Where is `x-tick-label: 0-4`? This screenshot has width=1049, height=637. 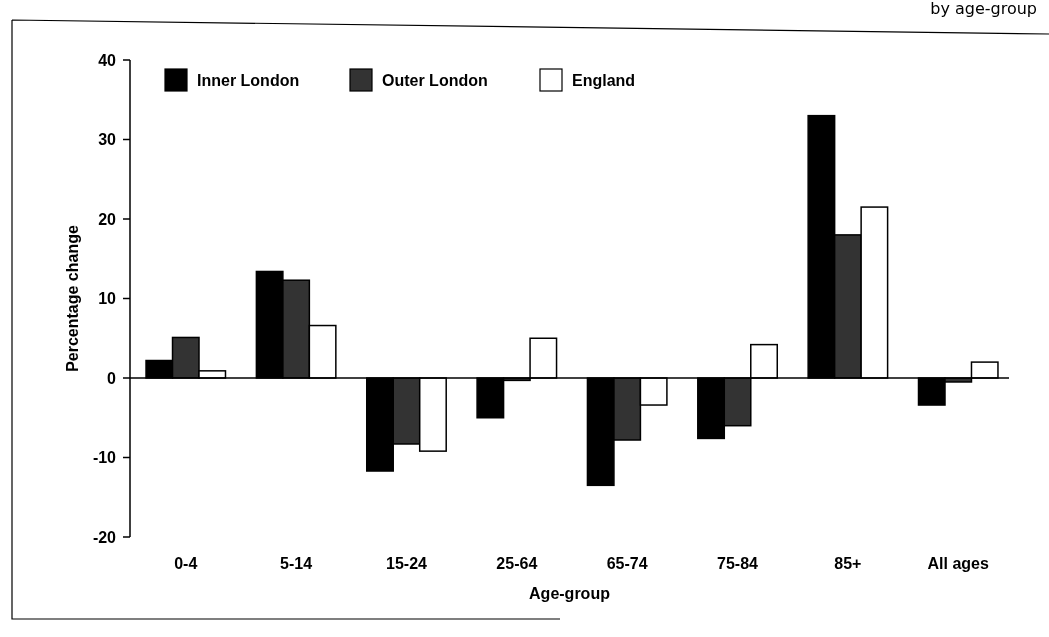
x-tick-label: 0-4 is located at coordinates (186, 563).